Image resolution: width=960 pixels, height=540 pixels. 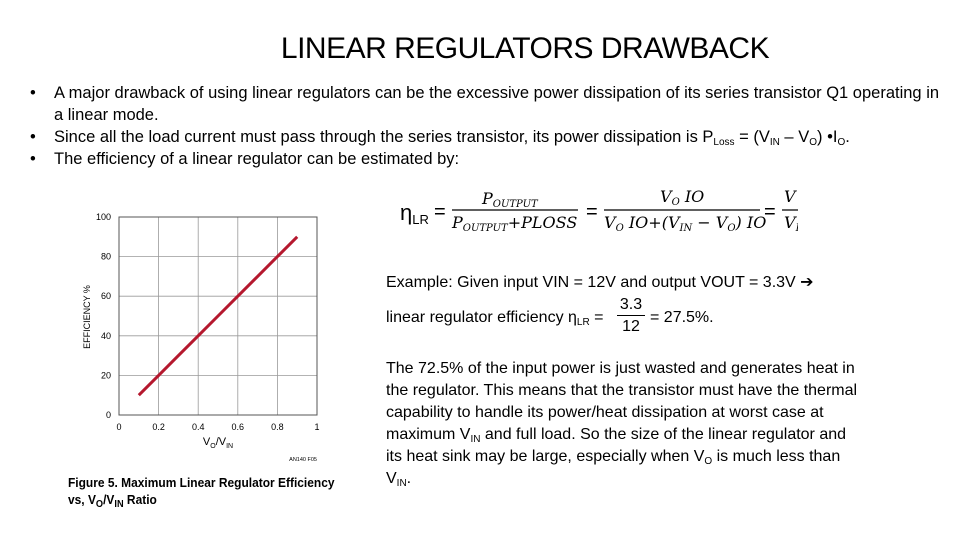 I want to click on formula-eq-3: =, so click(x=770, y=212).